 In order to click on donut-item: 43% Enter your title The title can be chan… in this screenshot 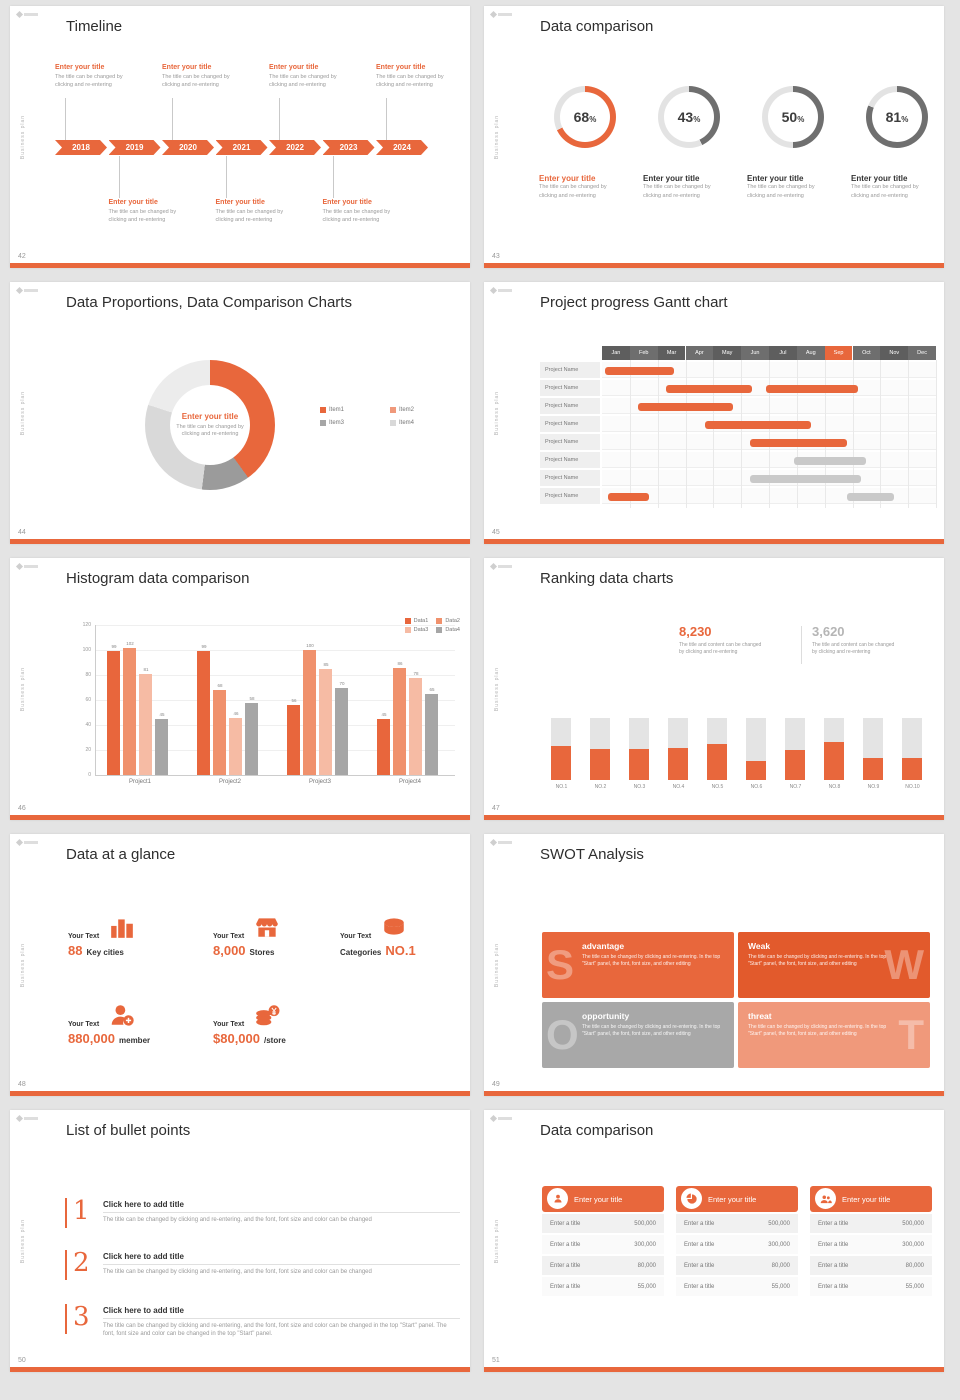, I will do `click(689, 143)`.